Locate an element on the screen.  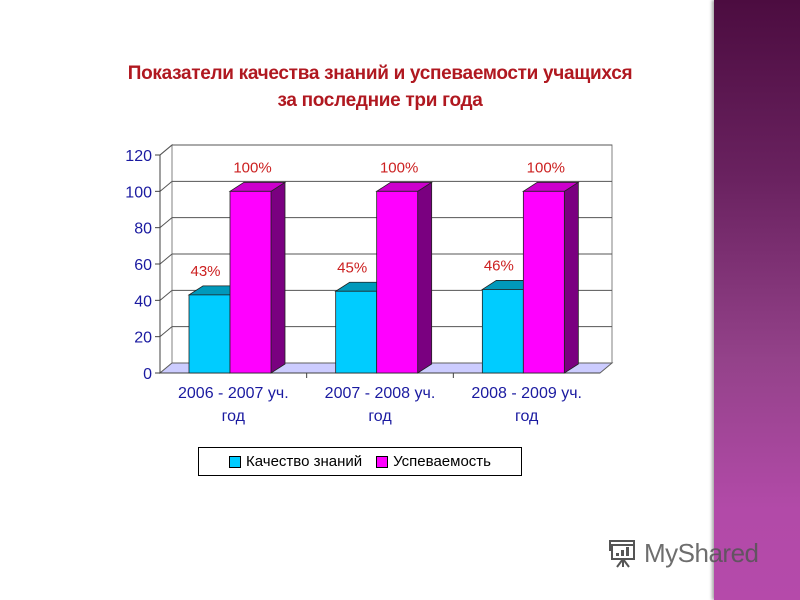
svg-text: 60 is located at coordinates (143, 265).